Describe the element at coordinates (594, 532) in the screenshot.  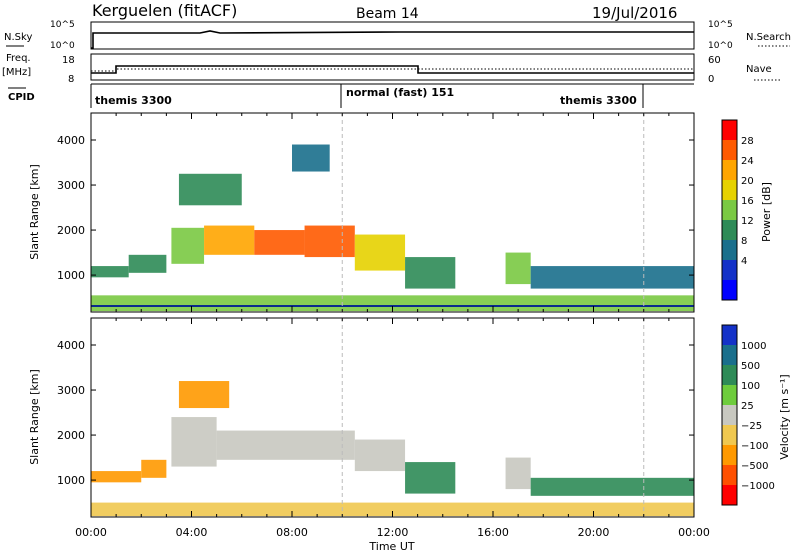
I see `x-tick-label: 20:00` at that location.